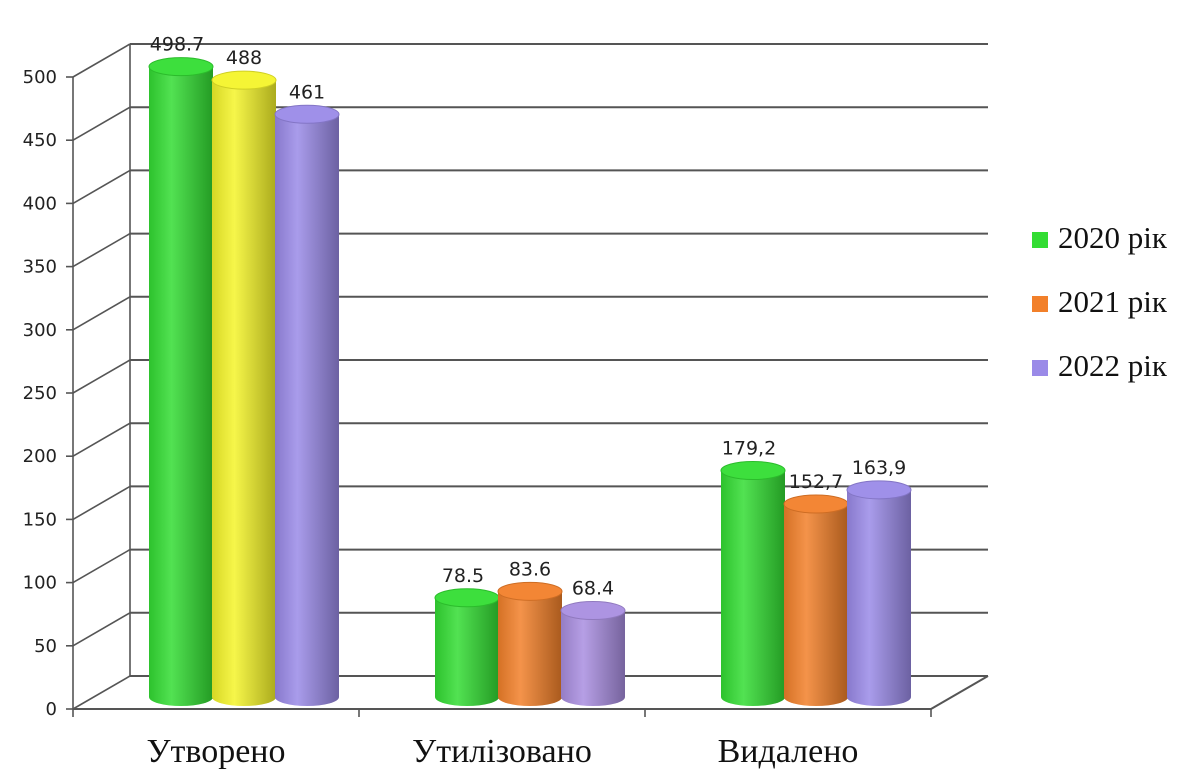  Describe the element at coordinates (40, 456) in the screenshot. I see `y-tick-label: 200` at that location.